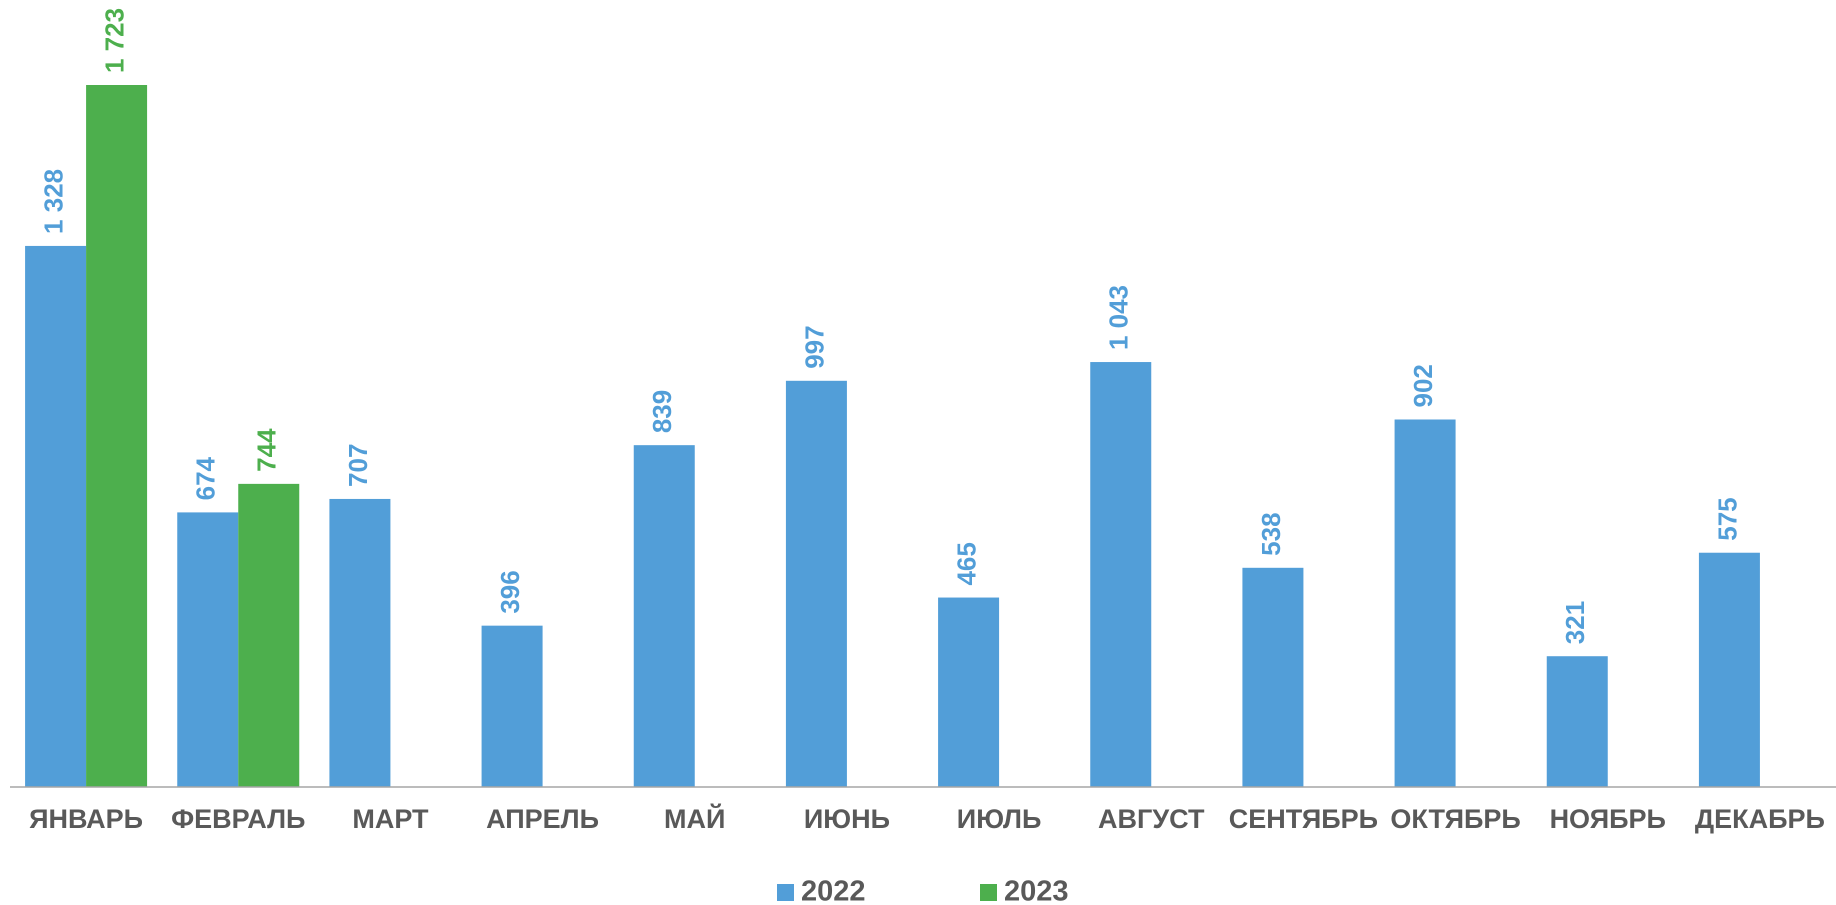 The height and width of the screenshot is (905, 1836). I want to click on x-tick-label: СЕНТЯБРЬ, so click(1303, 819).